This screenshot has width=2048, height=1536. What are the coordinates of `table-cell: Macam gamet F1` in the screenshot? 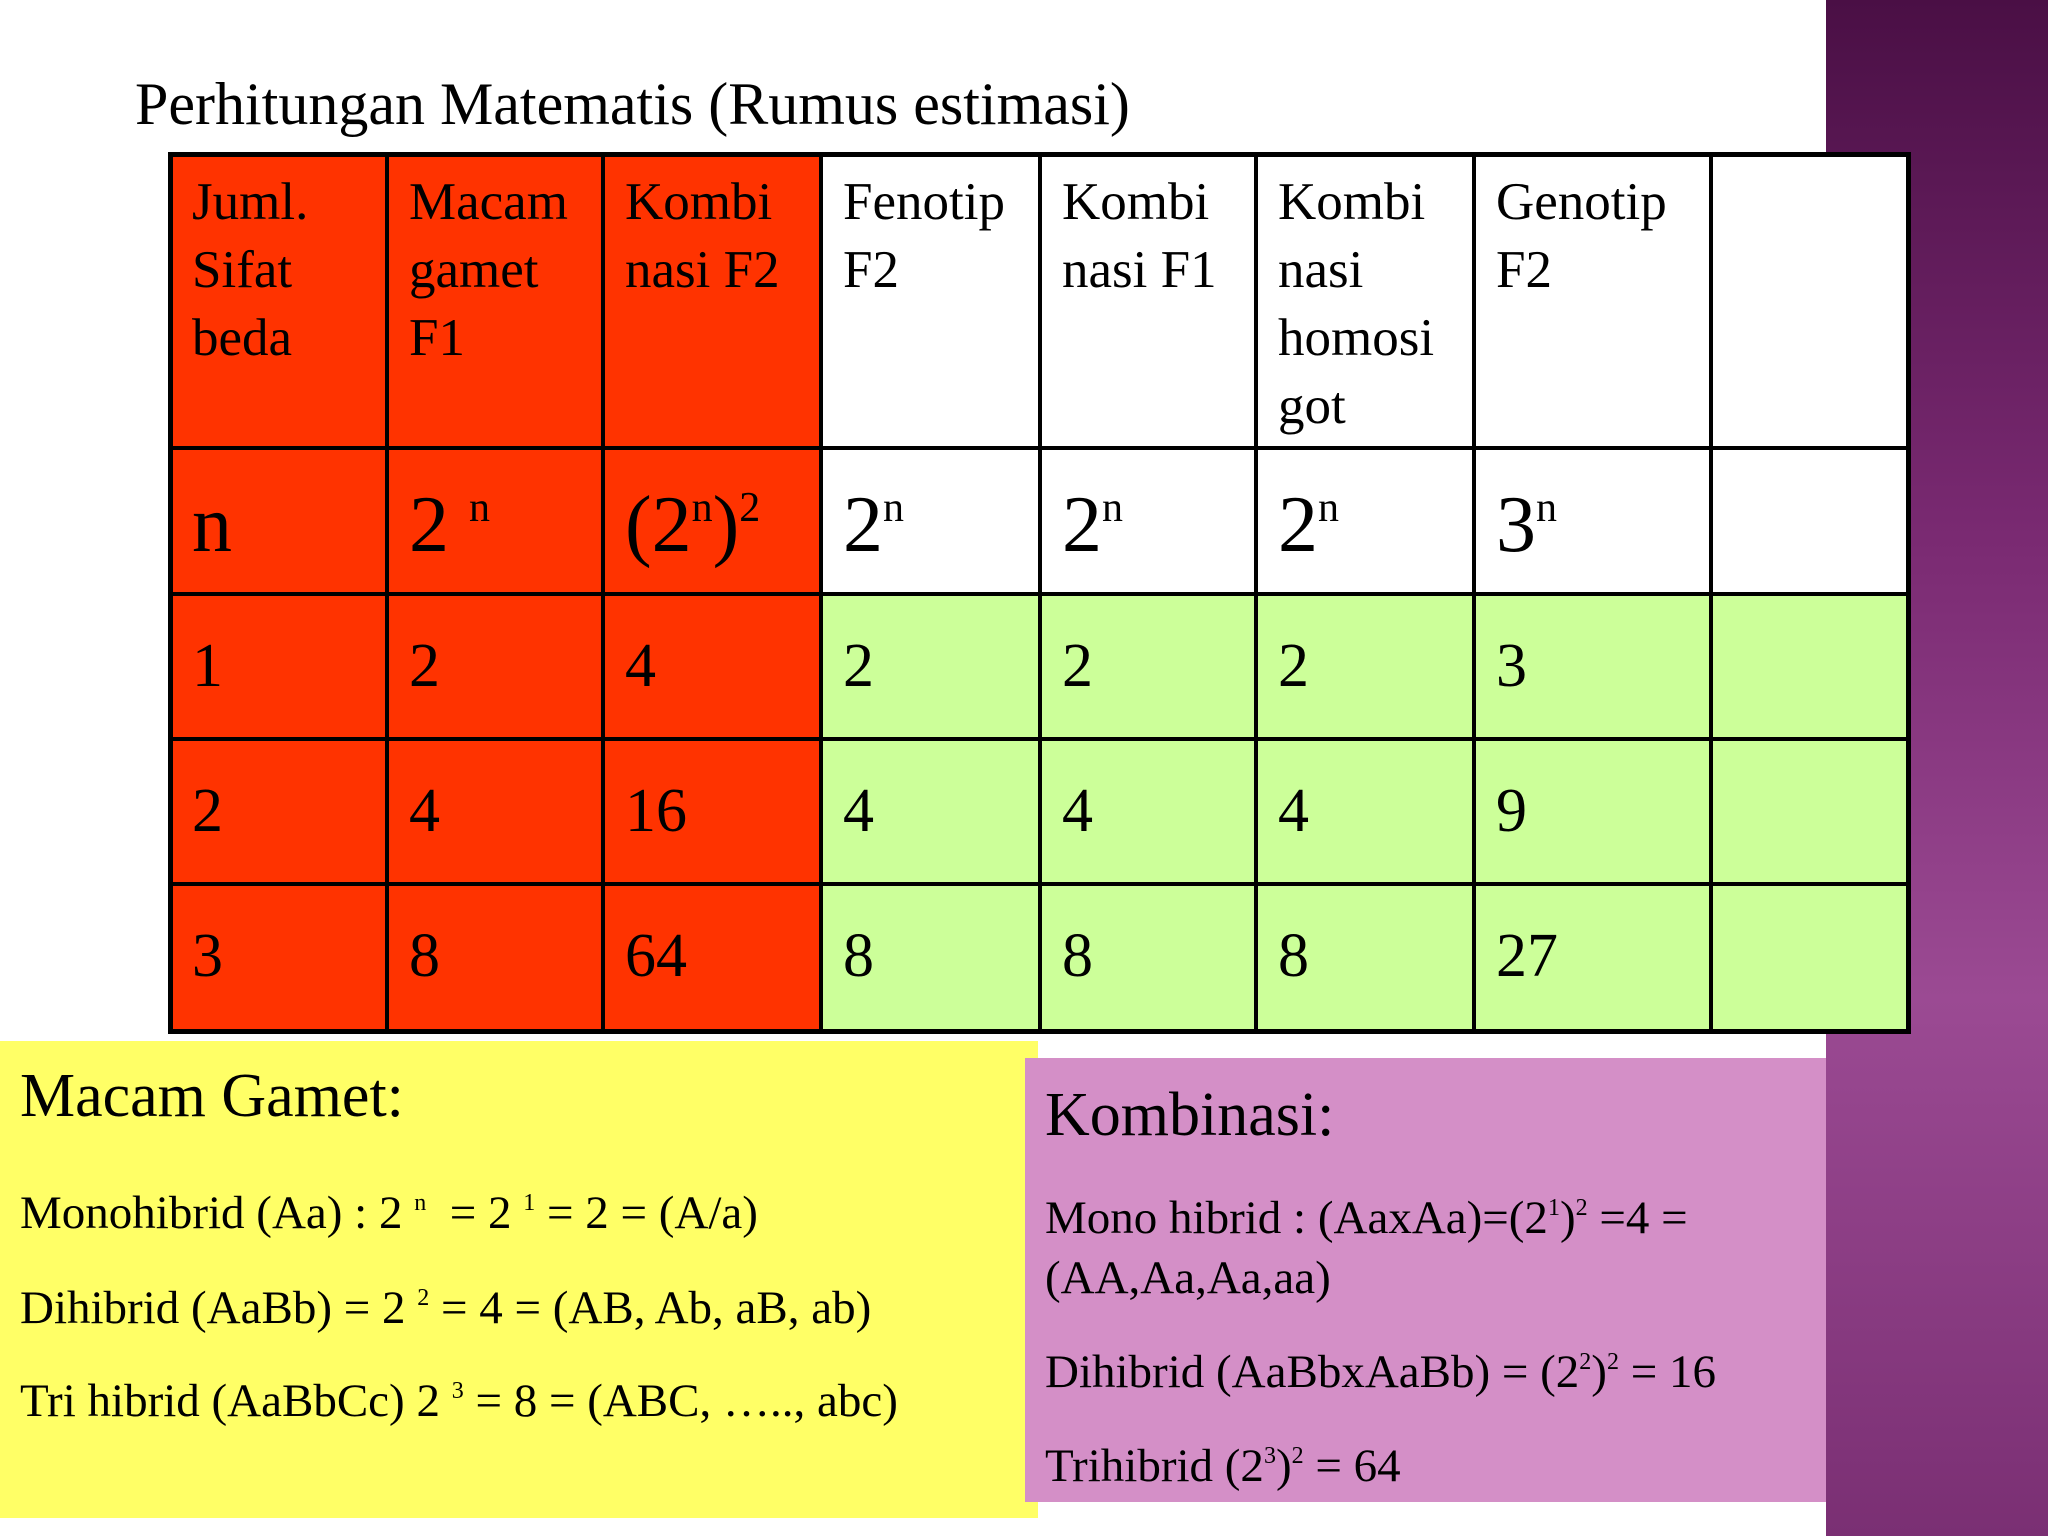 It's located at (495, 301).